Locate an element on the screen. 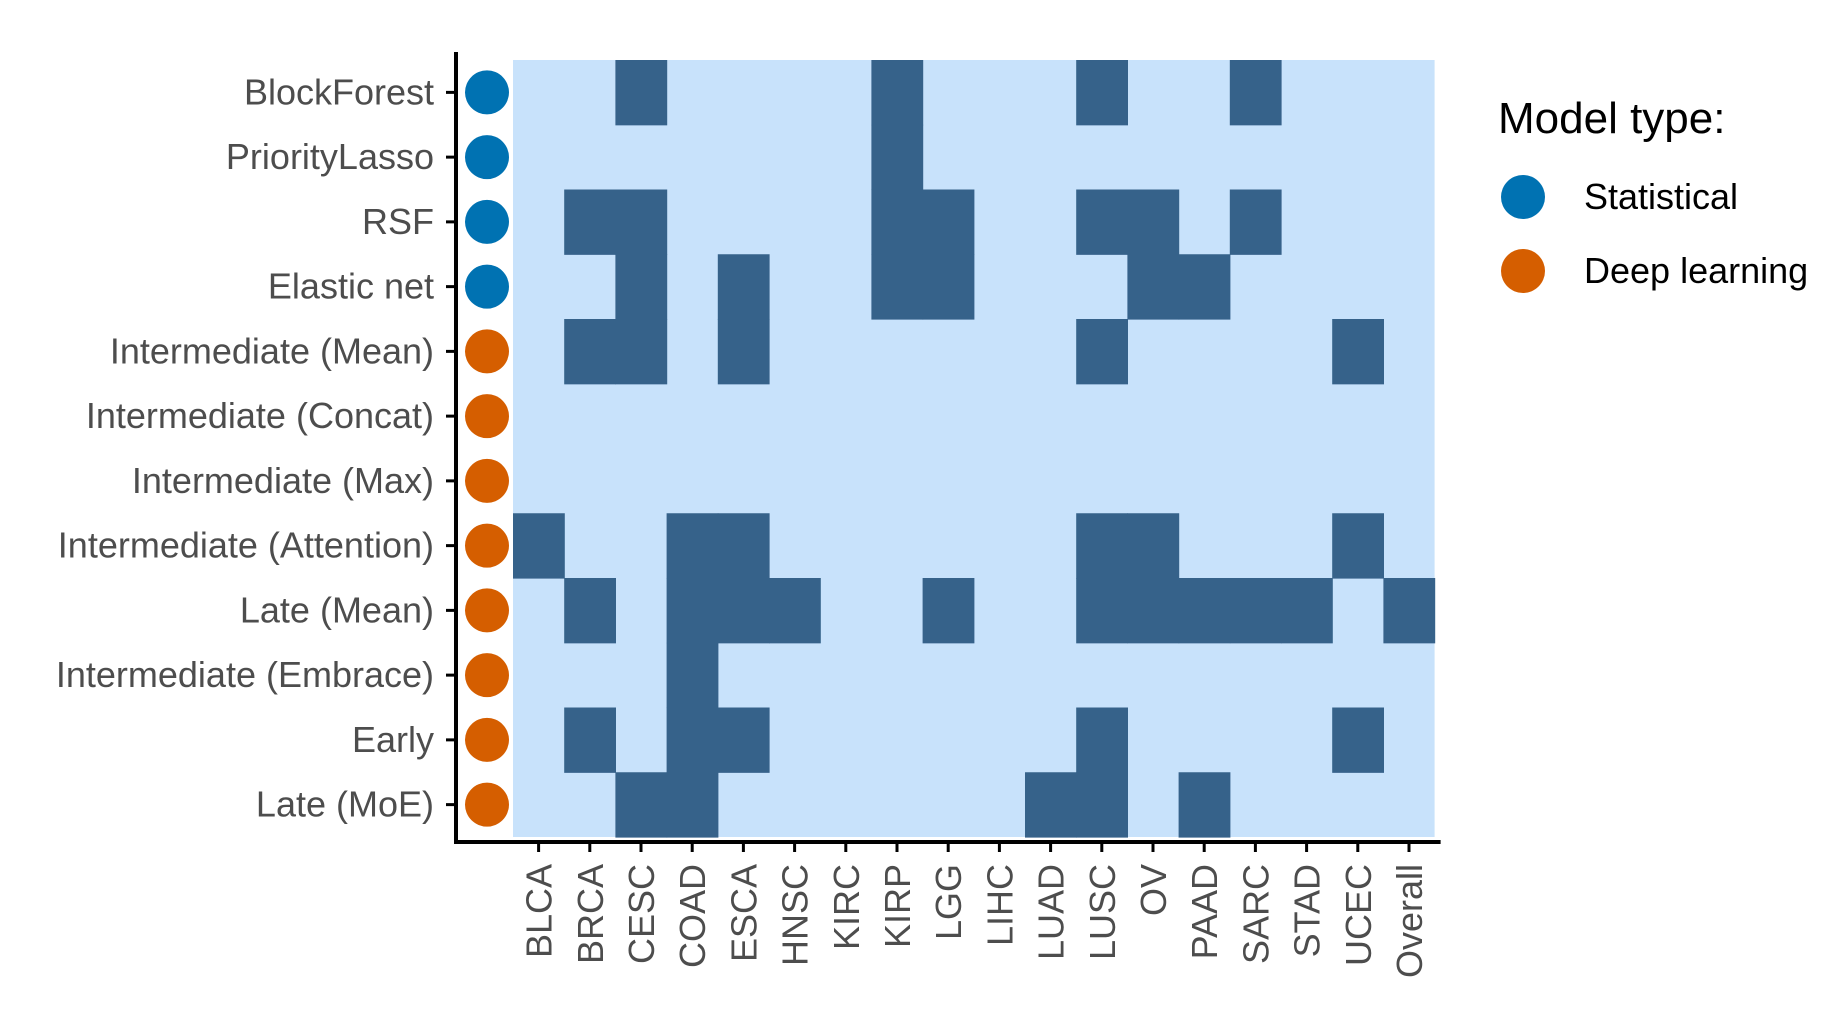  y-tick-label: Intermediate (Embrace) is located at coordinates (245, 674).